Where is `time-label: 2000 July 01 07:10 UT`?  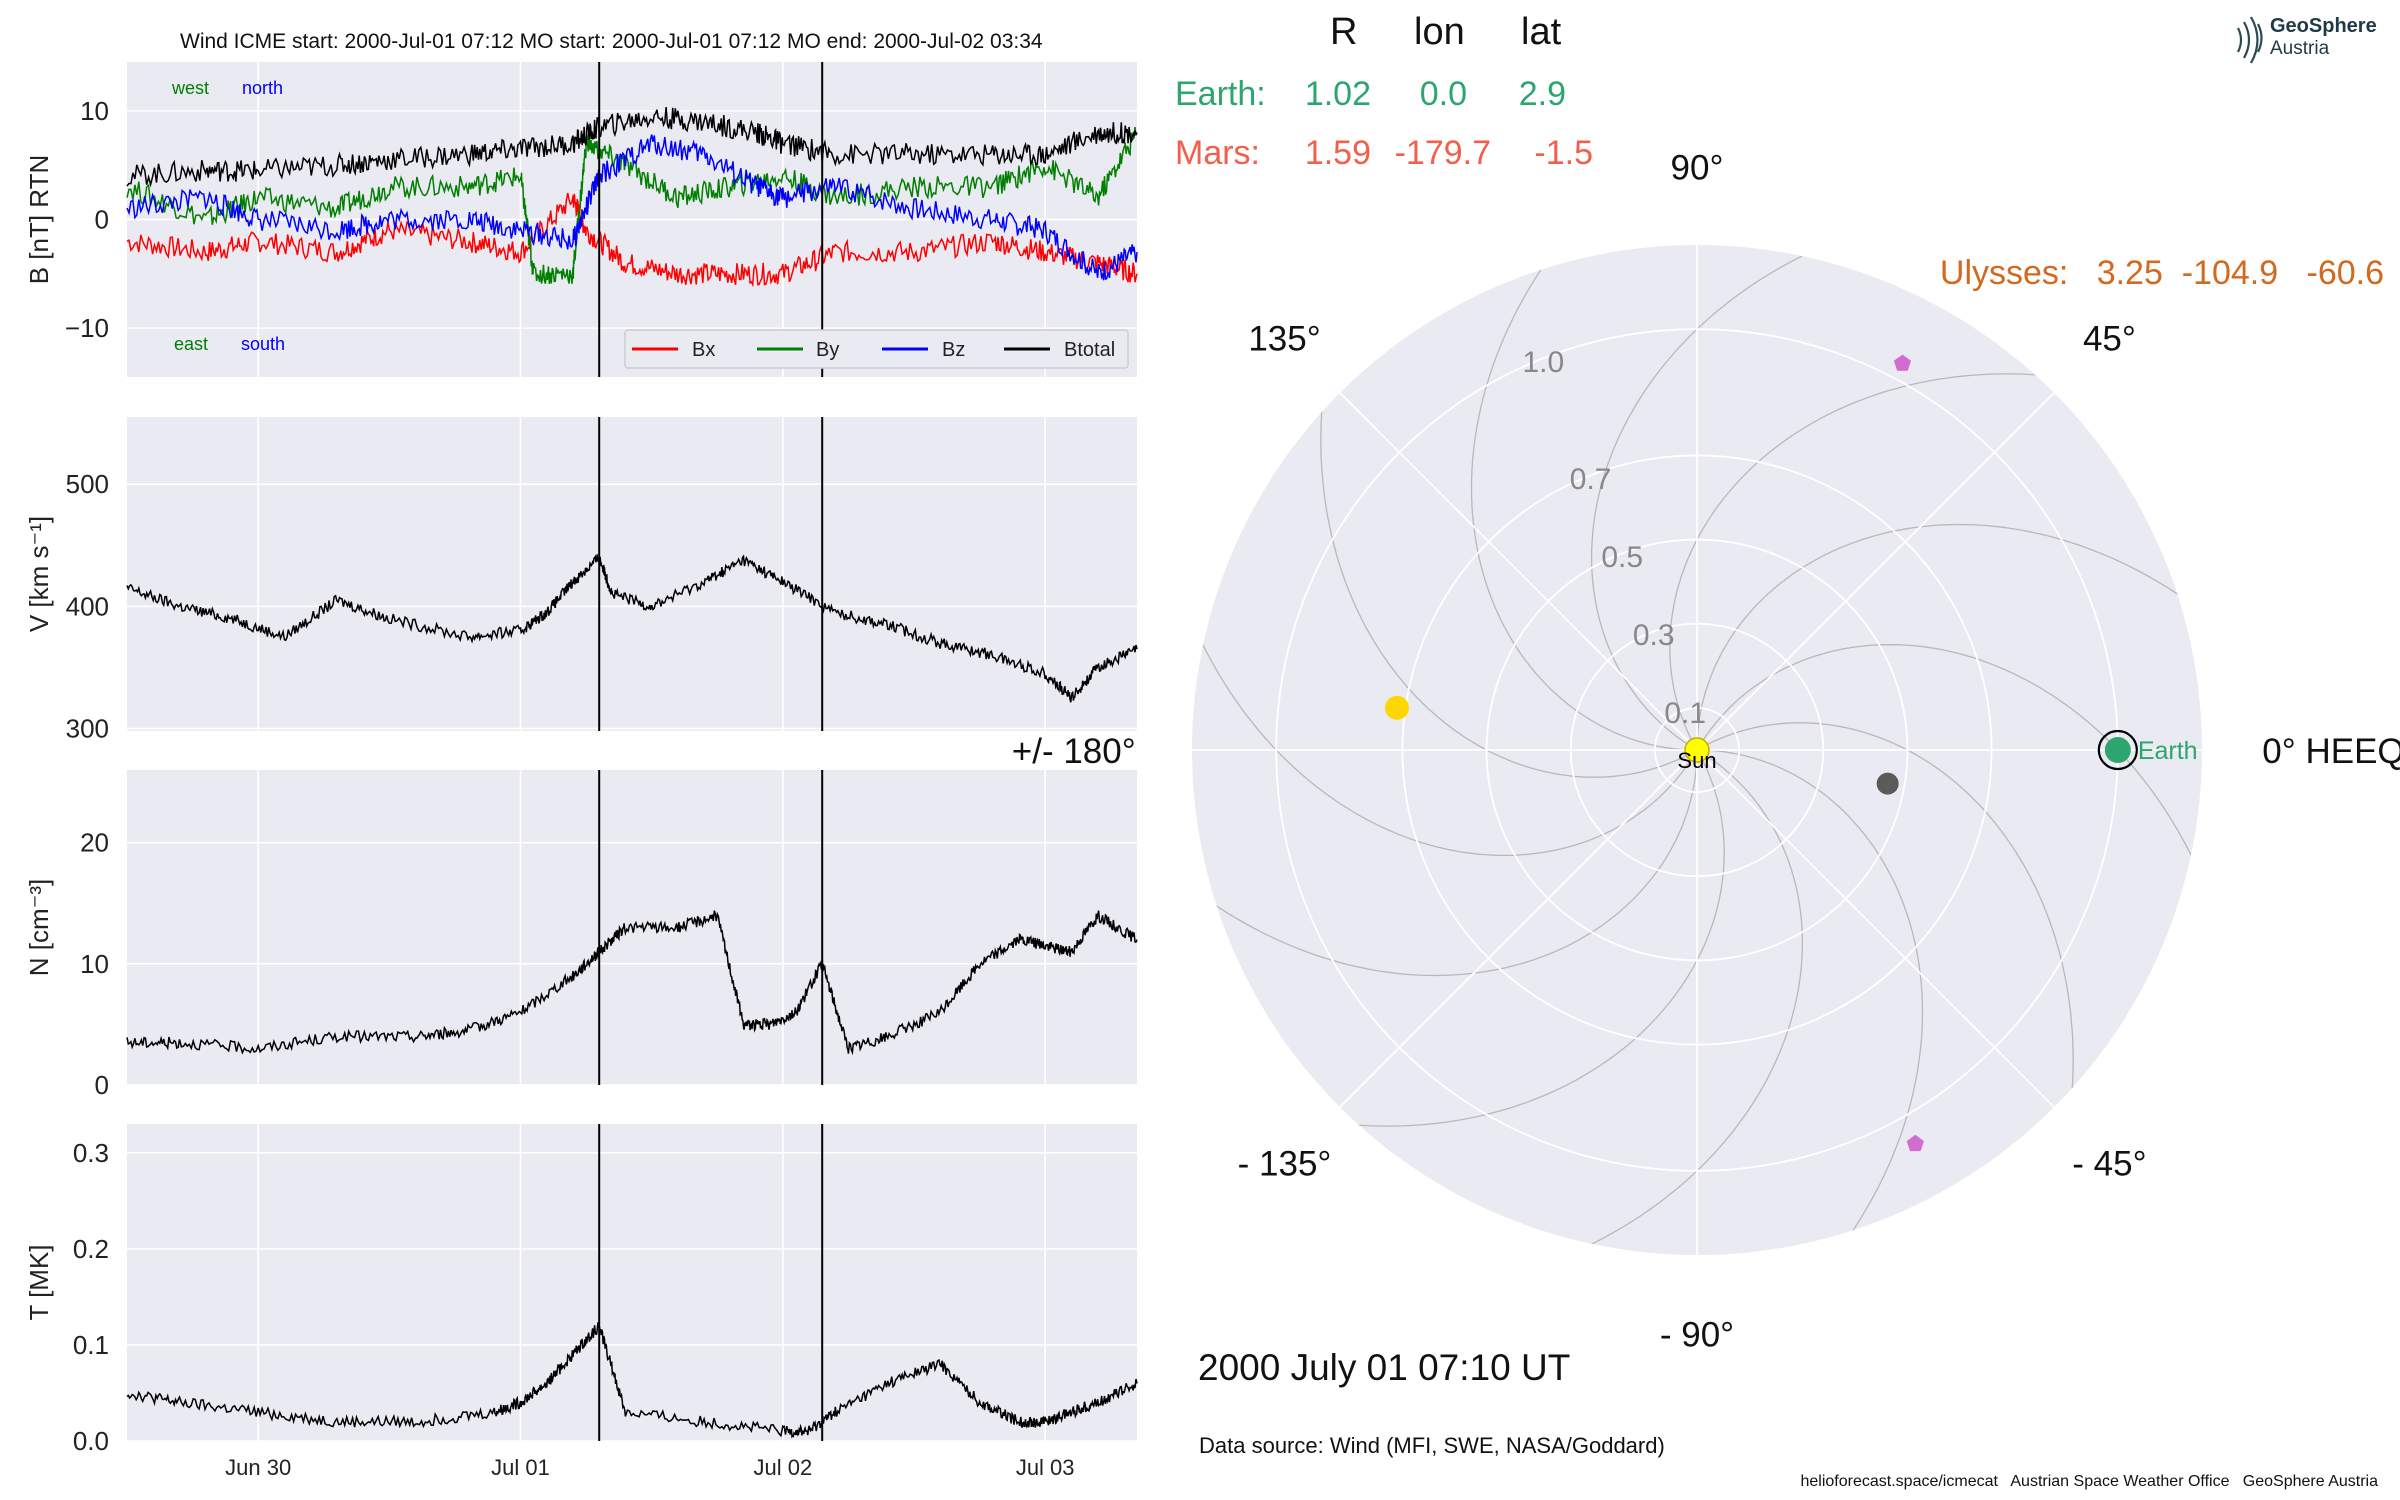
time-label: 2000 July 01 07:10 UT is located at coordinates (1384, 1367).